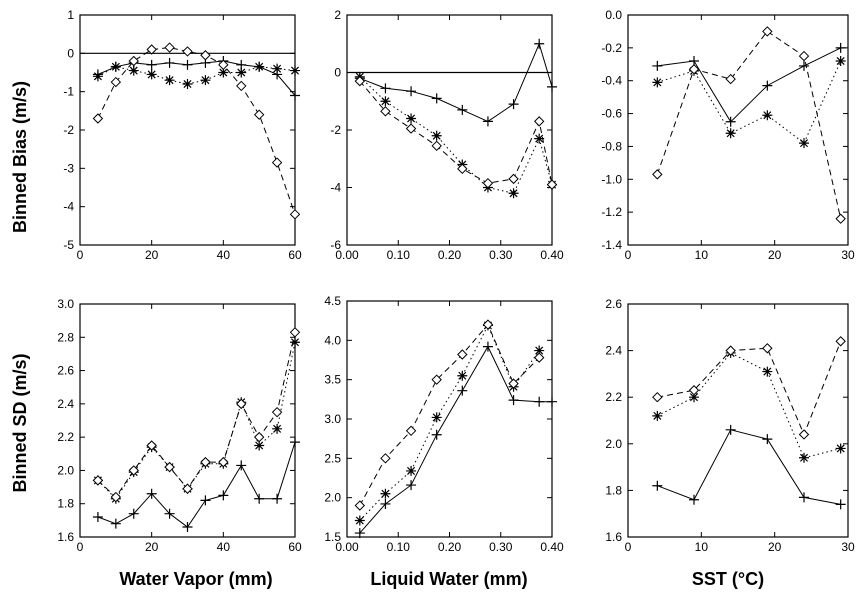  I want to click on x-tick-label: 0.10, so click(399, 255).